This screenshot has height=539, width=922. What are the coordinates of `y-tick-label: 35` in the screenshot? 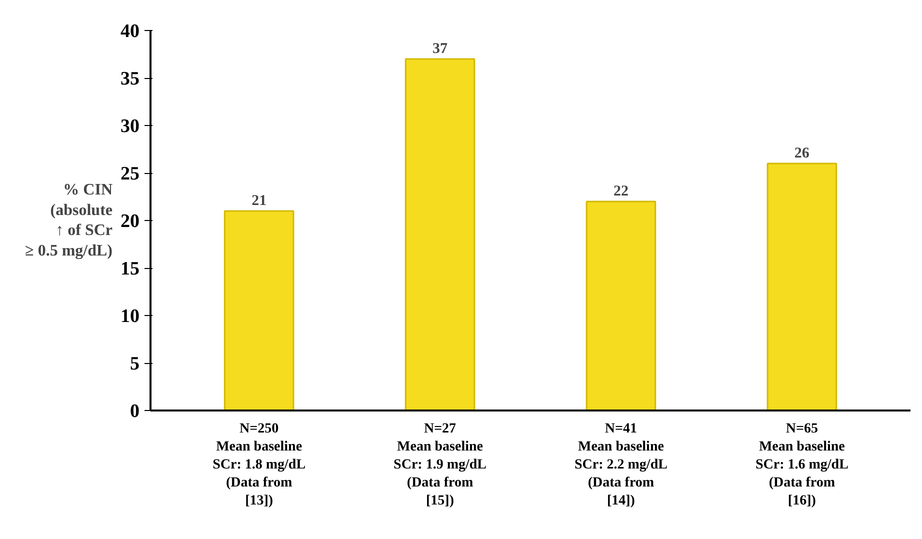 It's located at (130, 79).